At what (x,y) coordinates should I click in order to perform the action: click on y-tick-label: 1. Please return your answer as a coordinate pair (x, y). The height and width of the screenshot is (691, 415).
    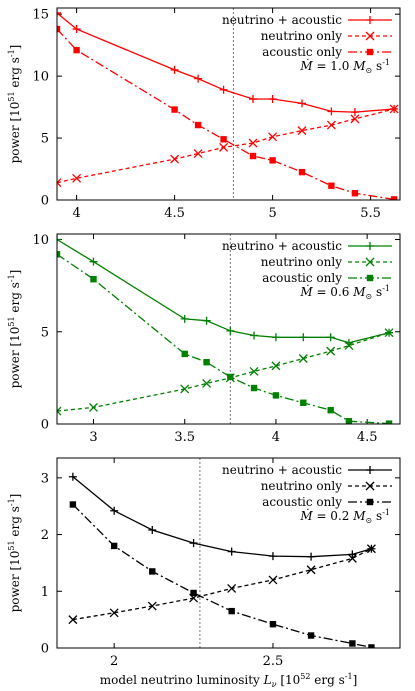
    Looking at the image, I should click on (45, 592).